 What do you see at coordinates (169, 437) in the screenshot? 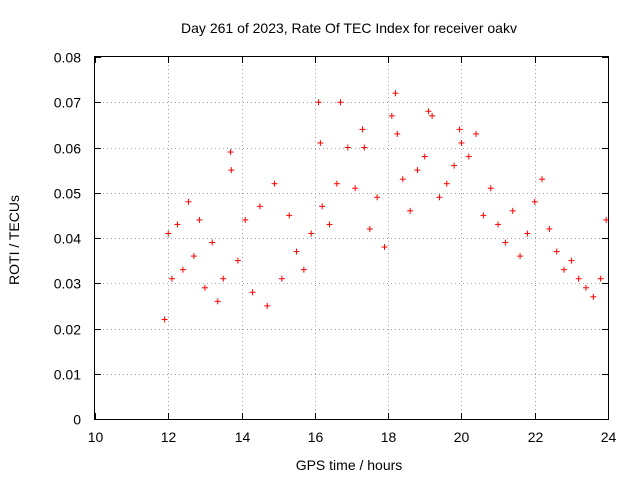
I see `x-tick-label: 12` at bounding box center [169, 437].